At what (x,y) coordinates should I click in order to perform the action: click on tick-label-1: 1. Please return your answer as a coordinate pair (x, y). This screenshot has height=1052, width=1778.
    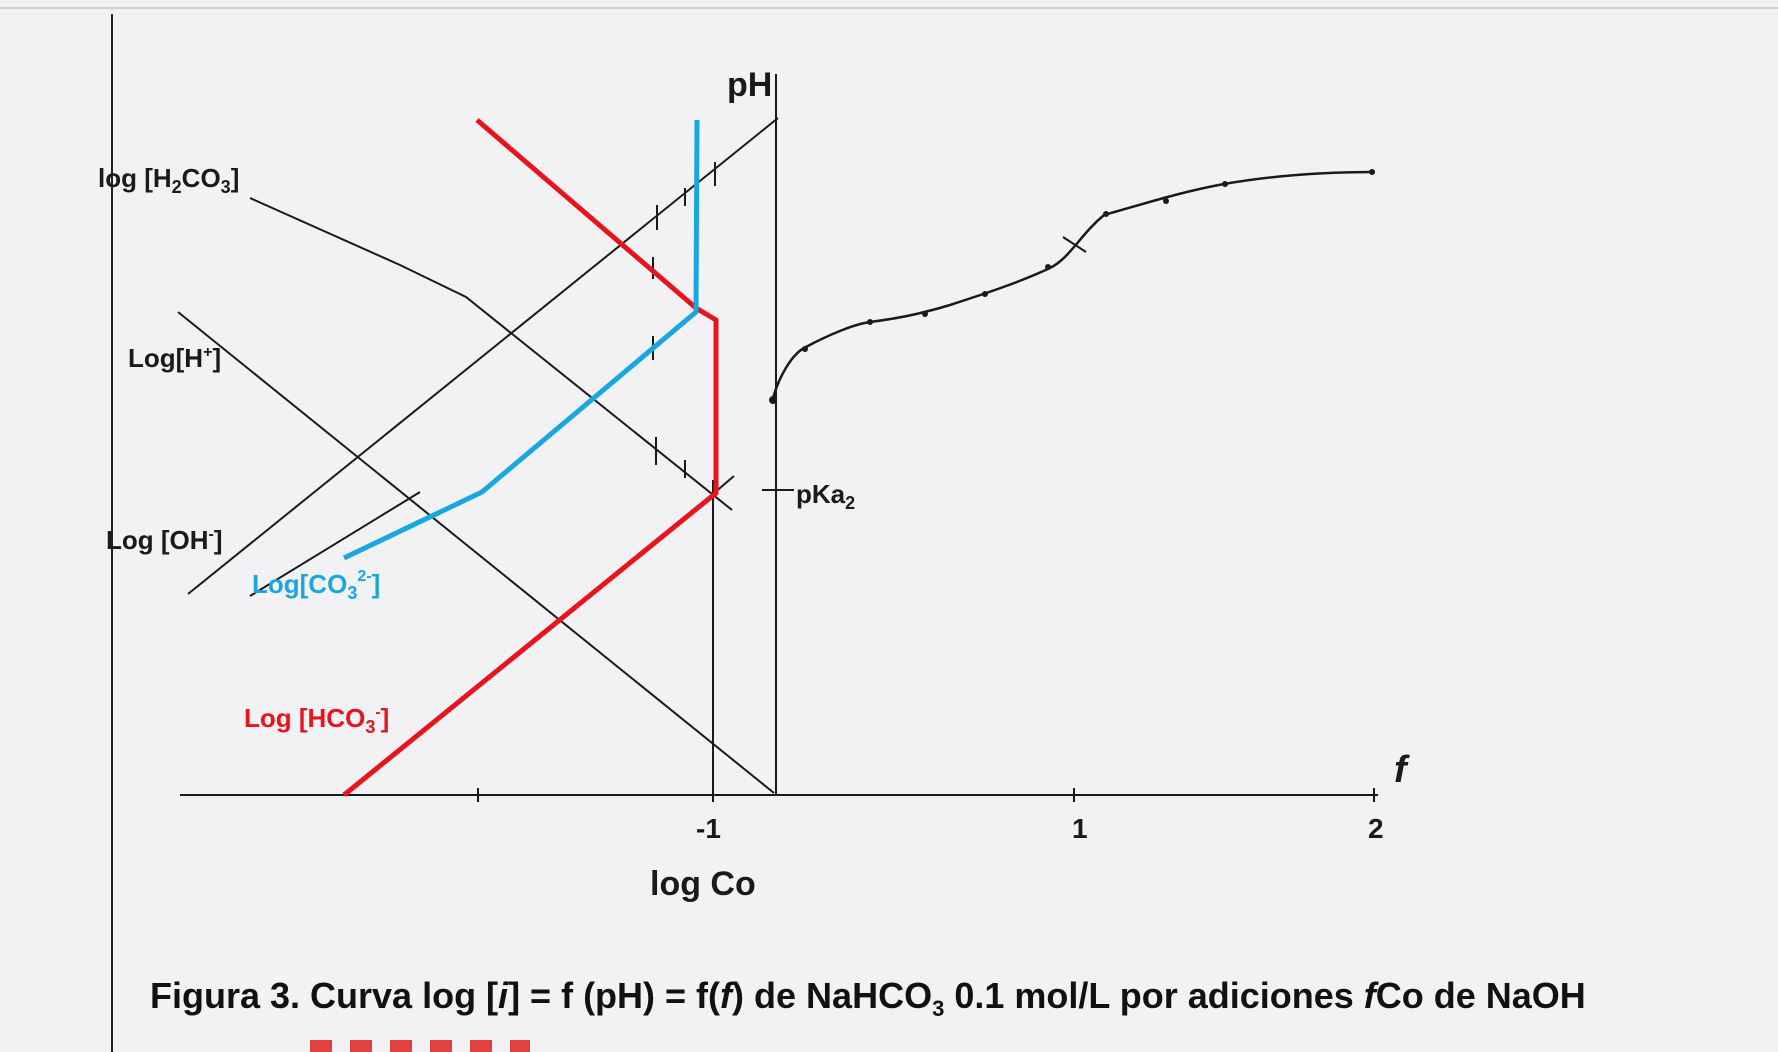
    Looking at the image, I should click on (1080, 828).